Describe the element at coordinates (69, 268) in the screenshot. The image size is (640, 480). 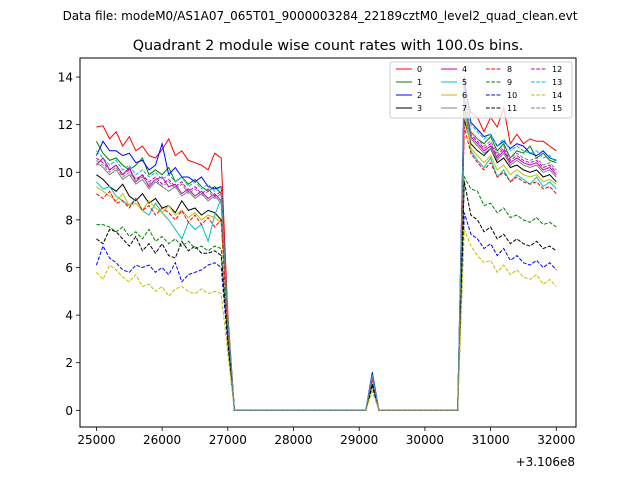
I see `y-tick-label: 6` at that location.